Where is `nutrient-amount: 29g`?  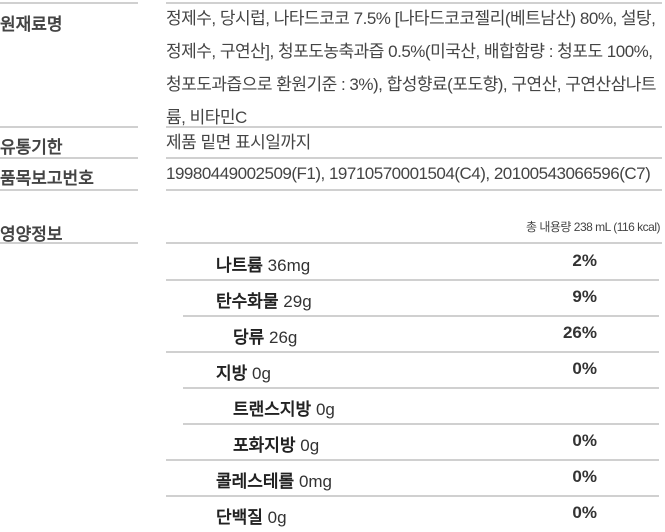
nutrient-amount: 29g is located at coordinates (297, 301).